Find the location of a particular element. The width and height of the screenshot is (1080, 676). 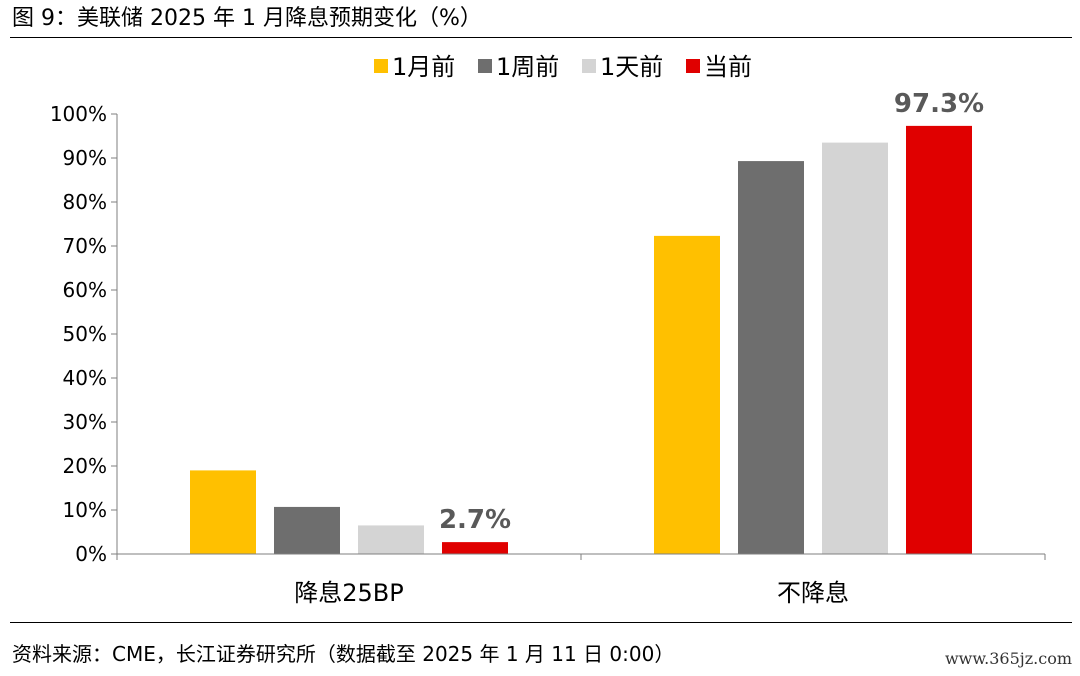

legend-label-0: 1月前 is located at coordinates (423, 67).